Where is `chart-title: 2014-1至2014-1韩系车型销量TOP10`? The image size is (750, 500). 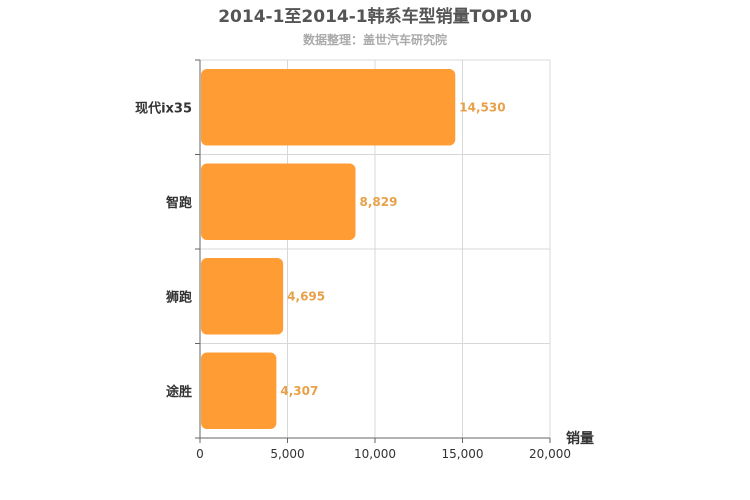
chart-title: 2014-1至2014-1韩系车型销量TOP10 is located at coordinates (375, 17).